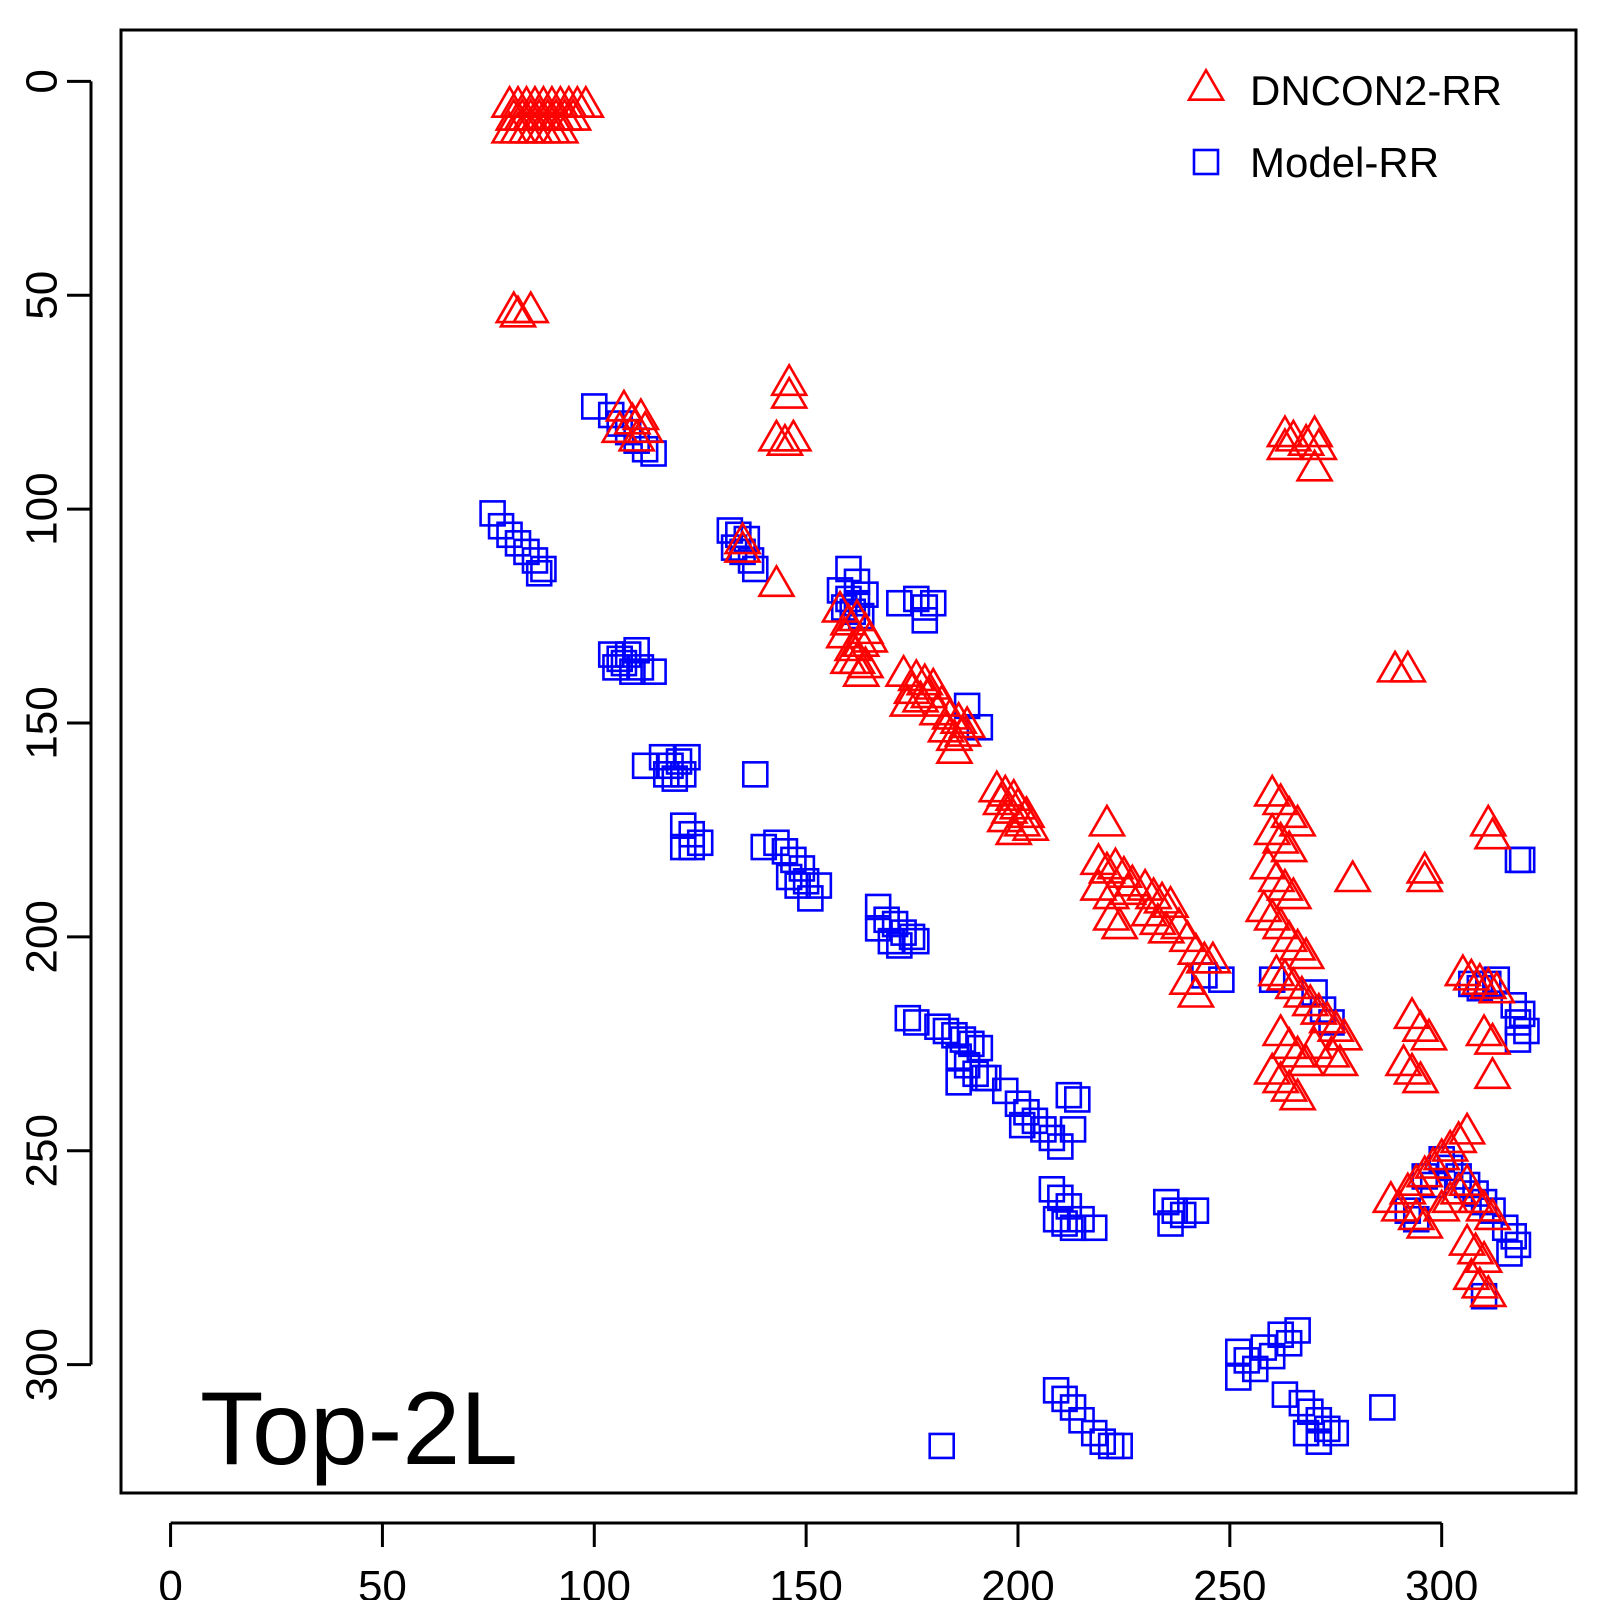 This screenshot has height=1600, width=1600. Describe the element at coordinates (42, 722) in the screenshot. I see `y-tick-label: 150` at that location.